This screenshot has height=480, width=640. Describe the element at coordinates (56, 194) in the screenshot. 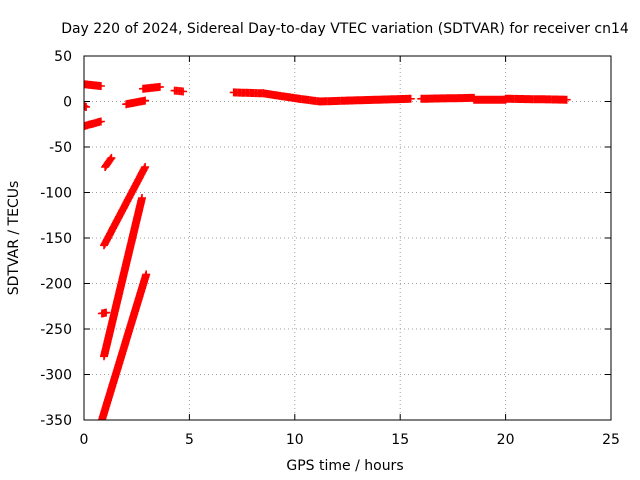

I see `y-tick-label: -100` at that location.